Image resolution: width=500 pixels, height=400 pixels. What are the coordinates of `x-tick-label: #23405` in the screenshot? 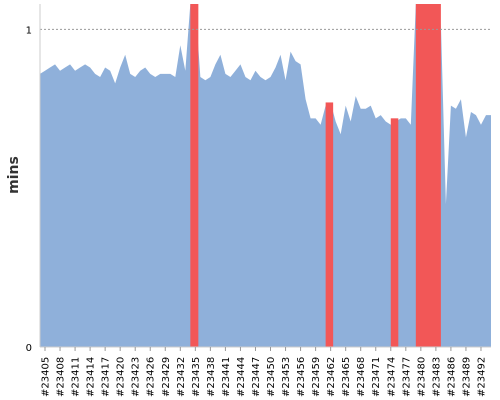 It's located at (46, 377).